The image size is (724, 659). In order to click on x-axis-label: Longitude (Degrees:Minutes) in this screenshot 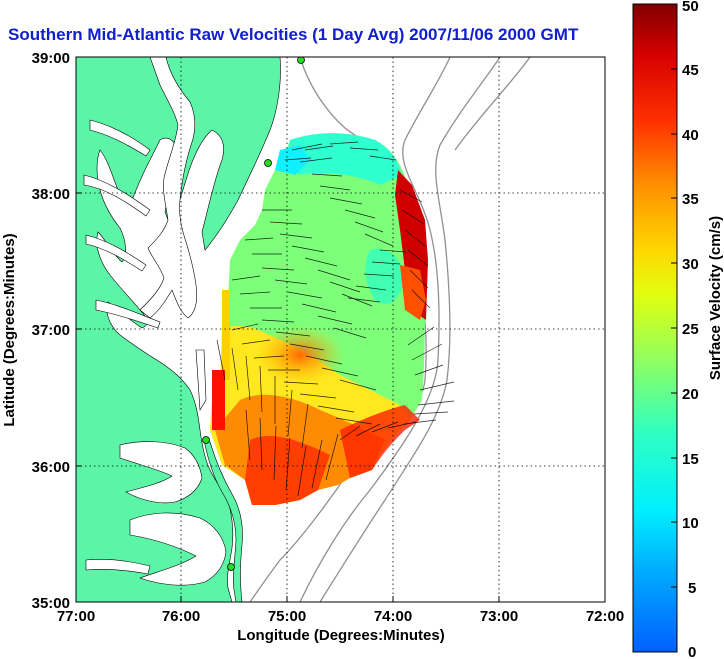, I will do `click(341, 635)`.